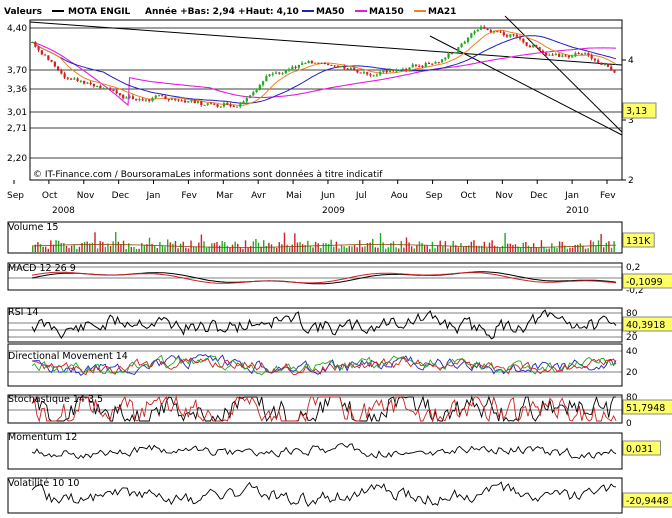 This screenshot has width=672, height=518. What do you see at coordinates (632, 314) in the screenshot?
I see `indicator-tick: 80` at bounding box center [632, 314].